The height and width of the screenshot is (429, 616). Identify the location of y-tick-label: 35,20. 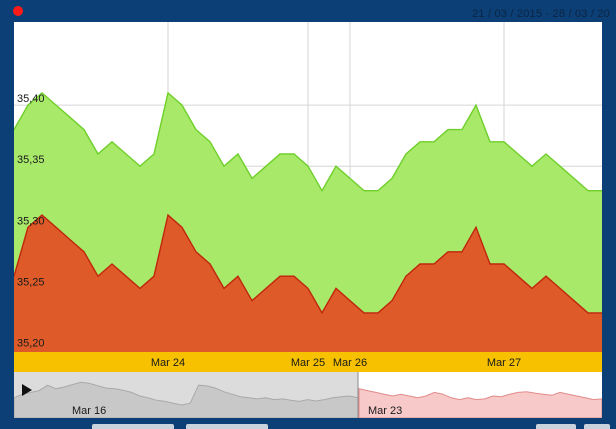
(31, 344).